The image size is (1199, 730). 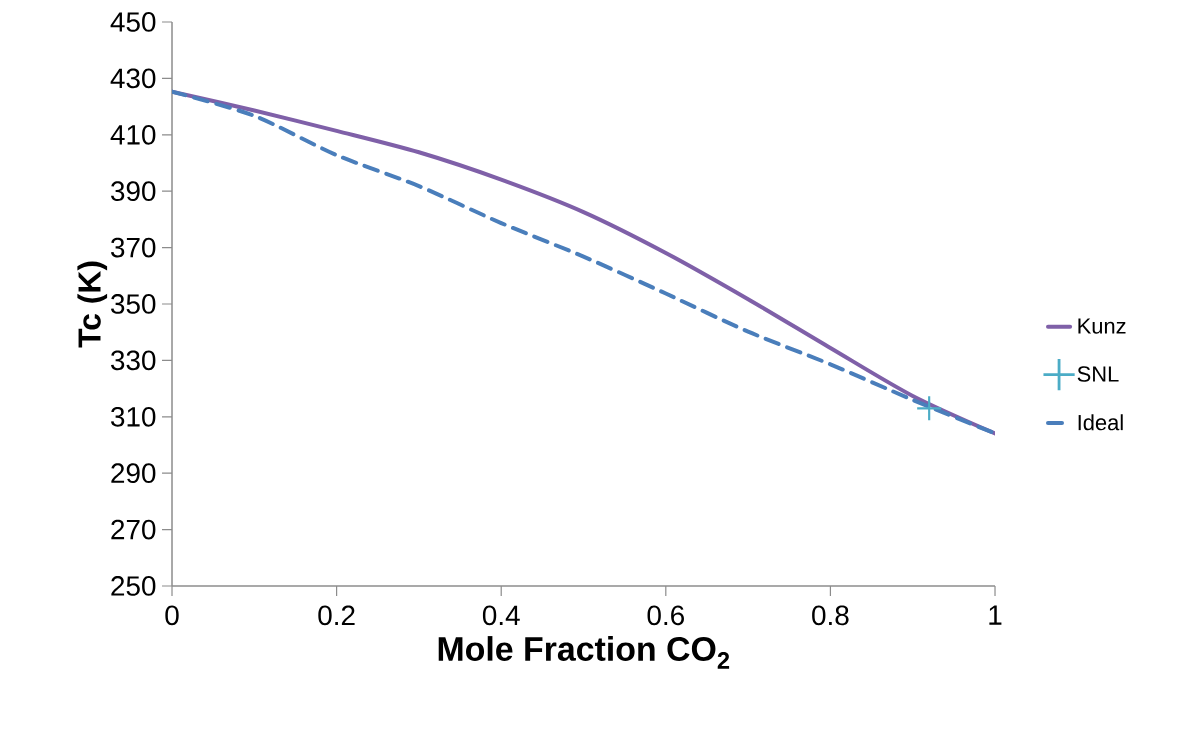 I want to click on legend-label: SNL, so click(x=1098, y=374).